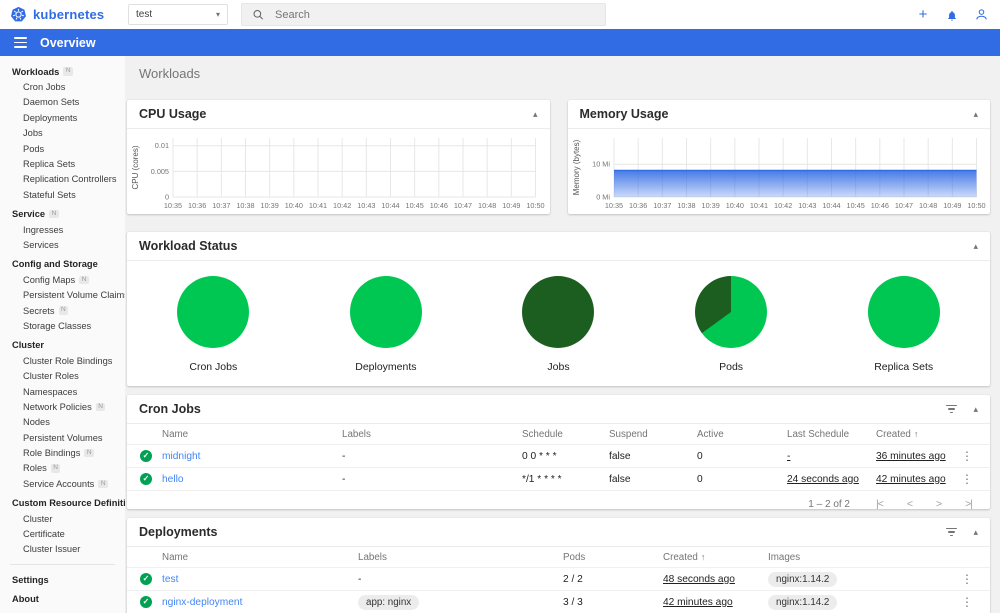 The height and width of the screenshot is (613, 1000). What do you see at coordinates (170, 579) in the screenshot?
I see `resource-link: test` at bounding box center [170, 579].